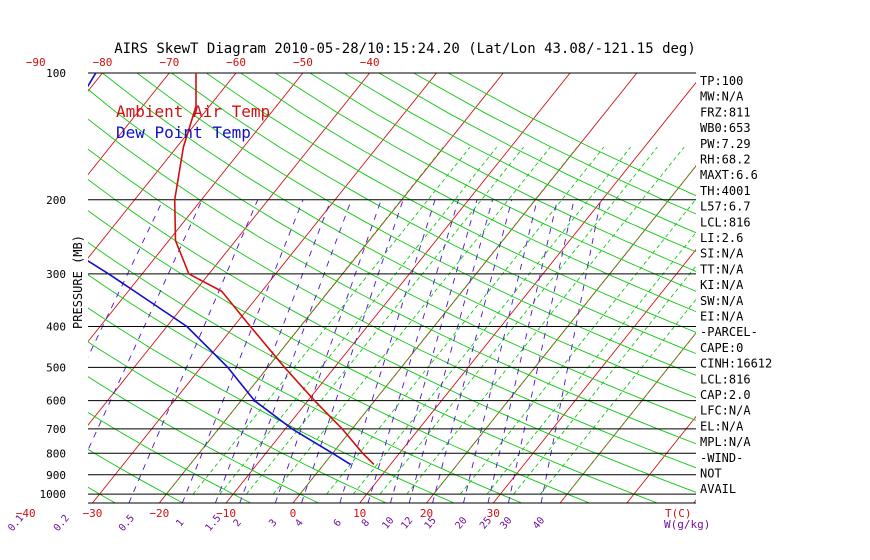 The height and width of the screenshot is (560, 870). Describe the element at coordinates (299, 524) in the screenshot. I see `mixing-ratio-tick-label: 4` at that location.